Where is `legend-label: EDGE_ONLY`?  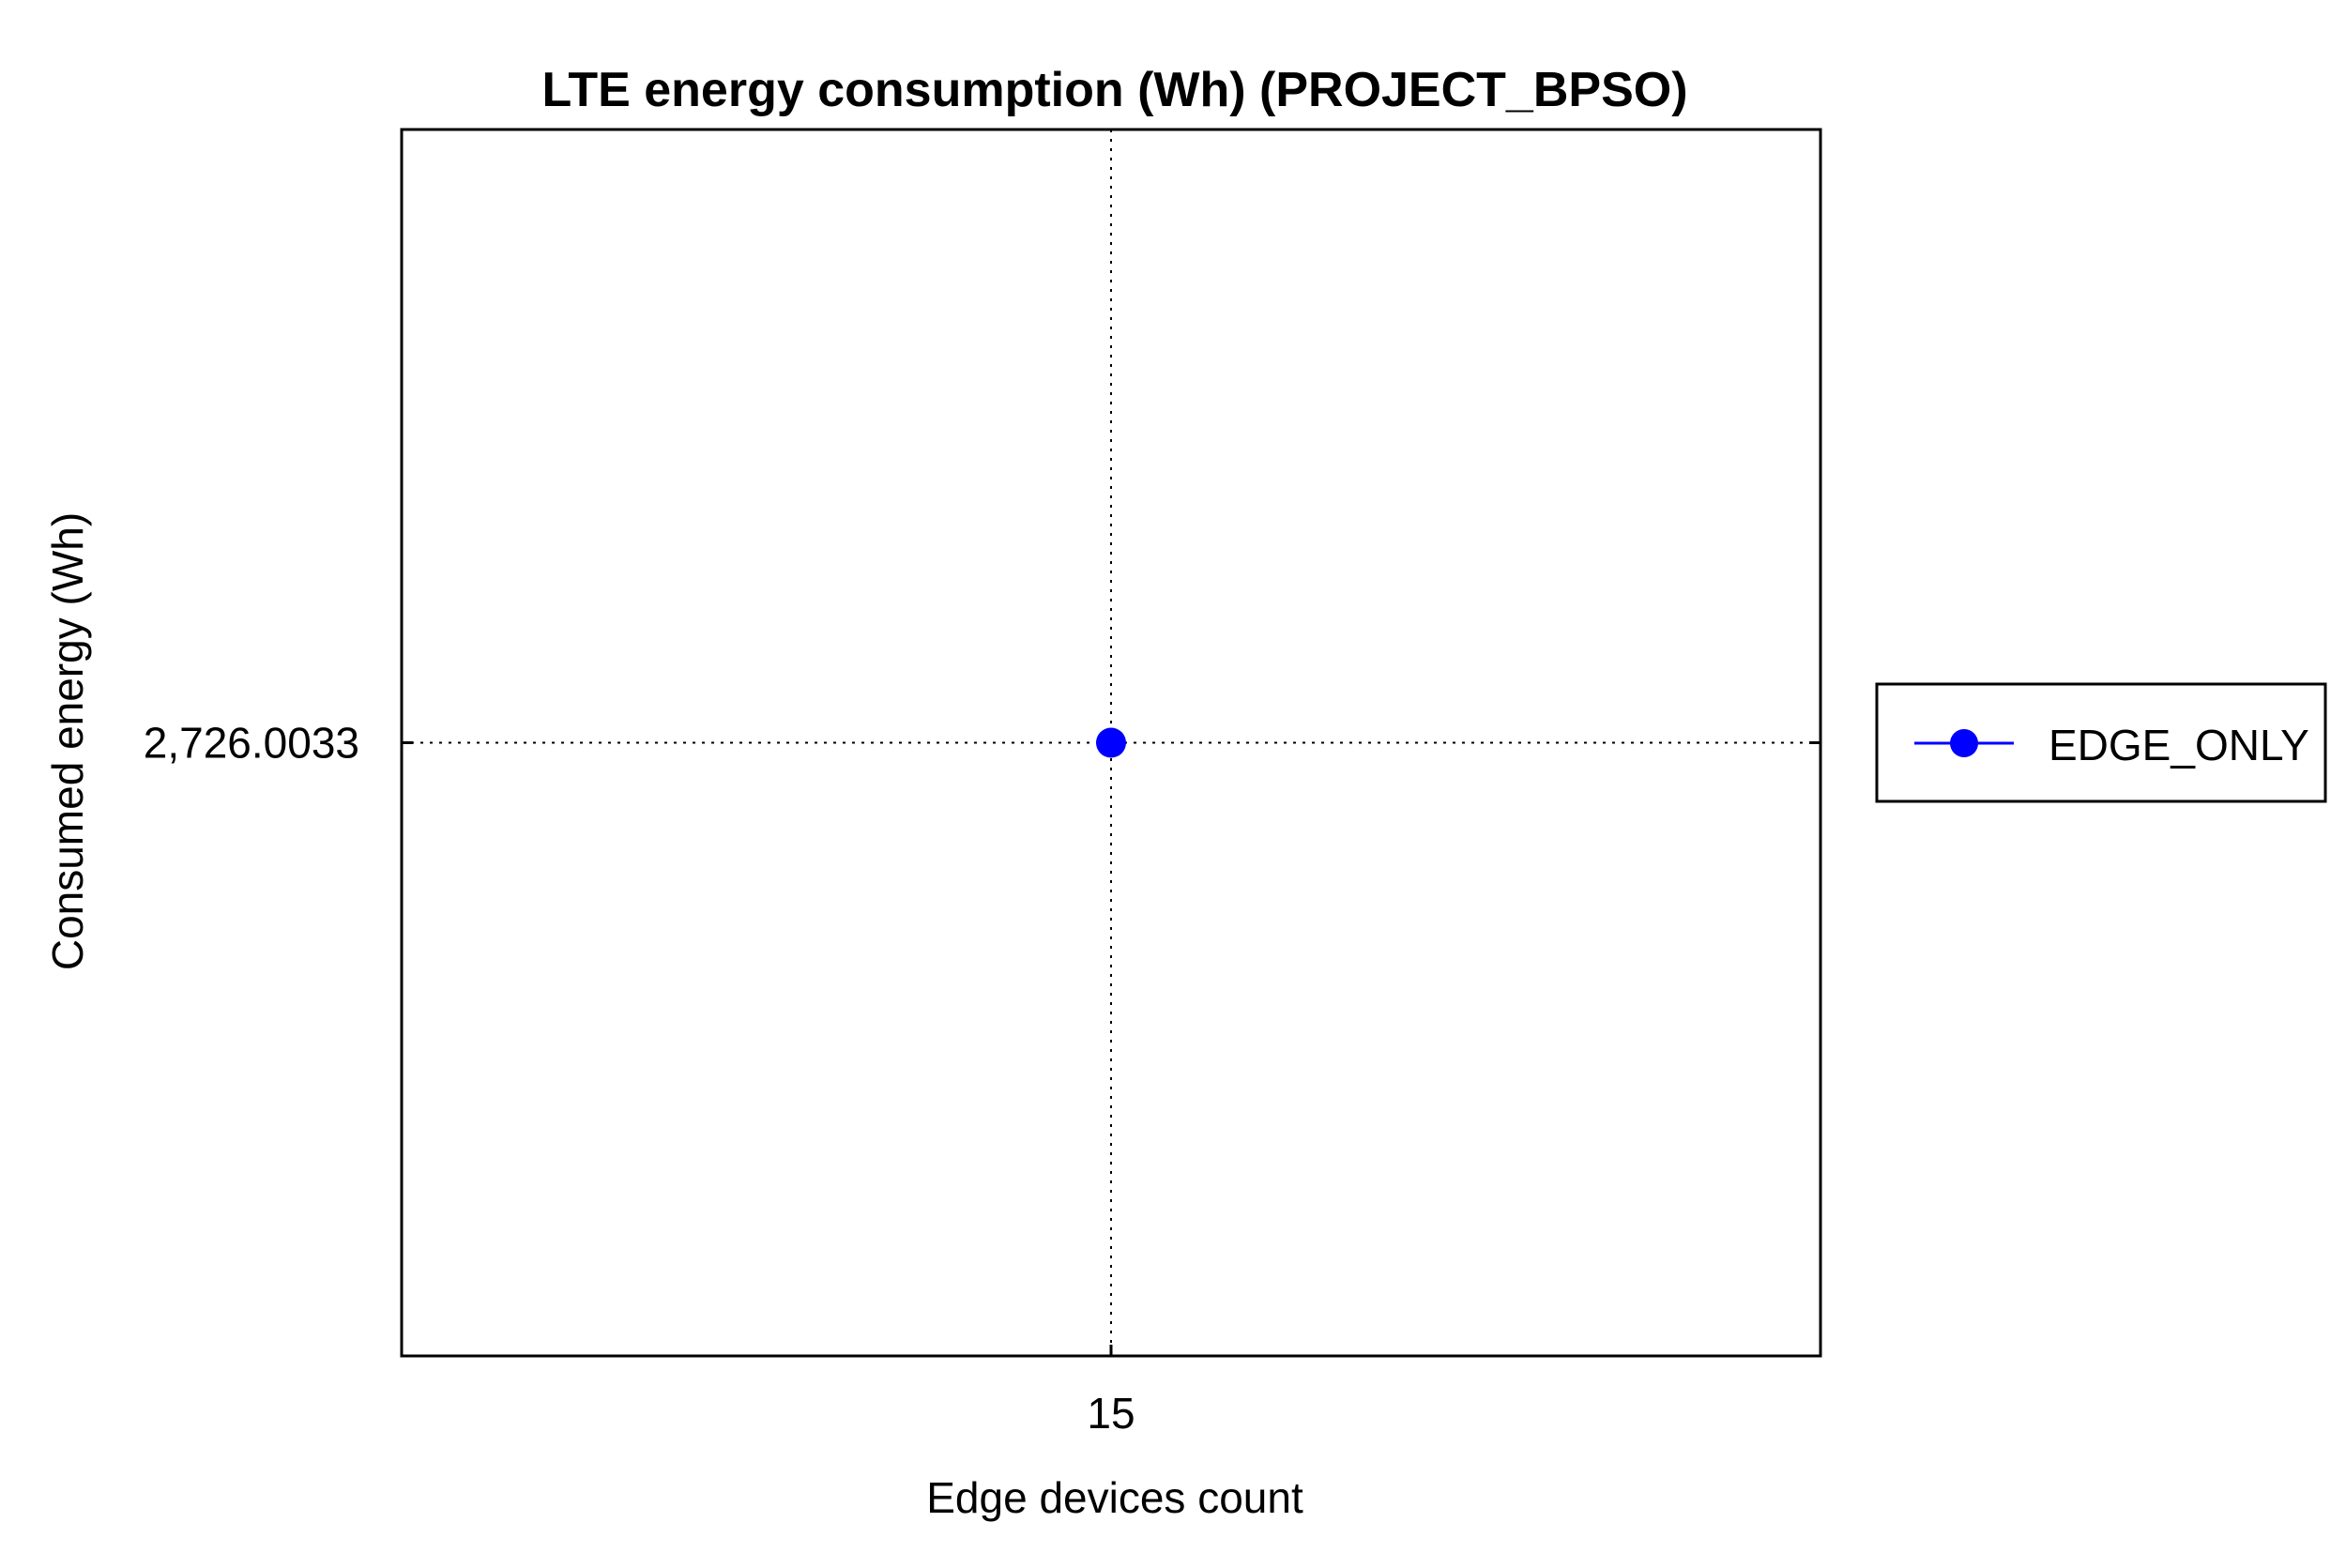 legend-label: EDGE_ONLY is located at coordinates (2179, 745).